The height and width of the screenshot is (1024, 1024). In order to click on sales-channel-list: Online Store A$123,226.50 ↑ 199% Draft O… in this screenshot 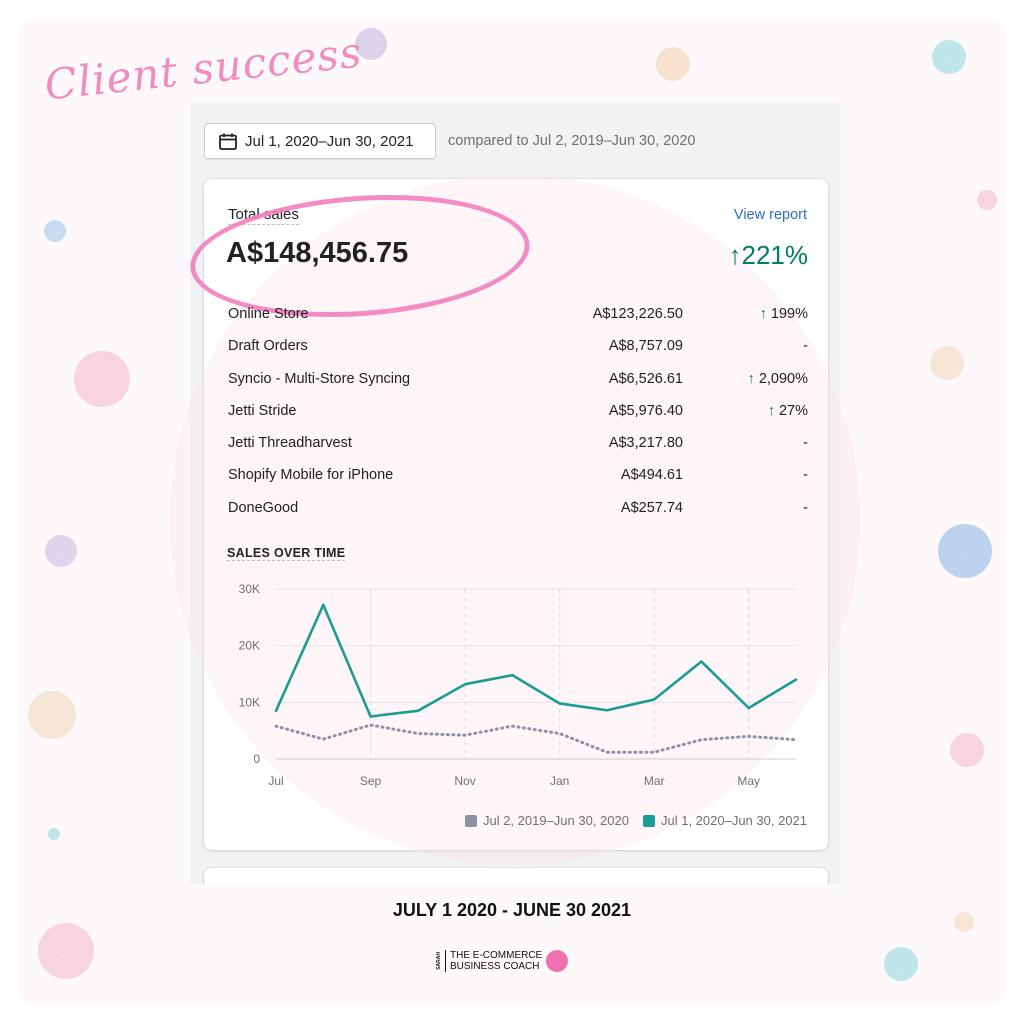, I will do `click(518, 413)`.